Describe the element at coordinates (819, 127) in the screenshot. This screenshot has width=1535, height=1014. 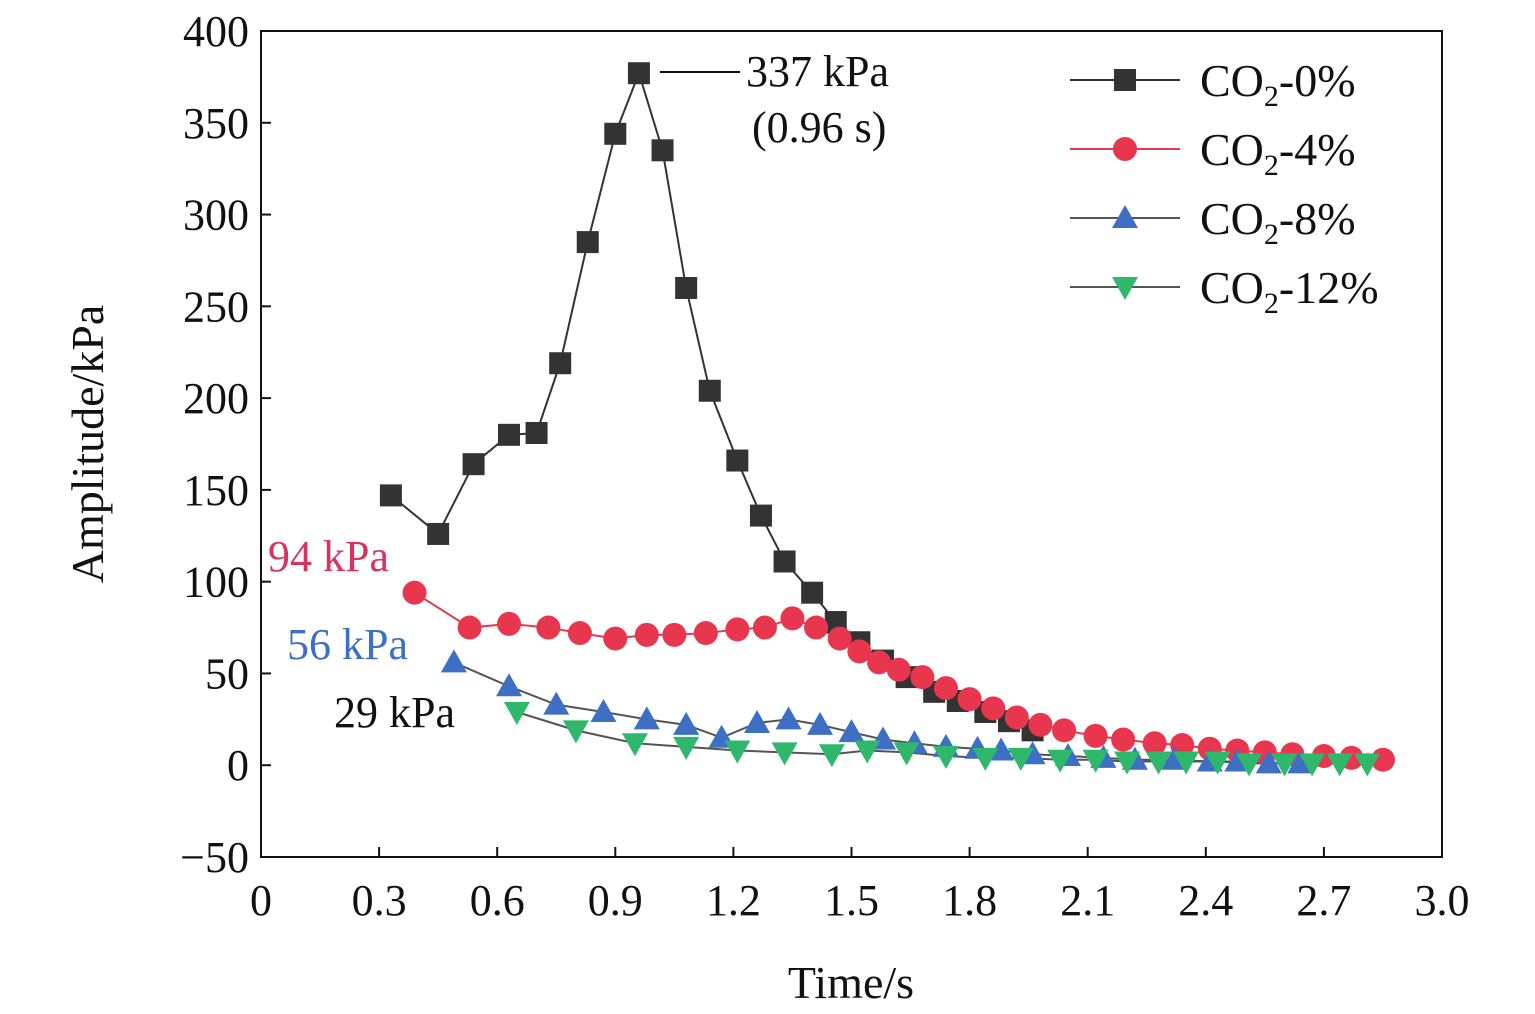
I see `annotation-peak-time: (0.96 s)` at that location.